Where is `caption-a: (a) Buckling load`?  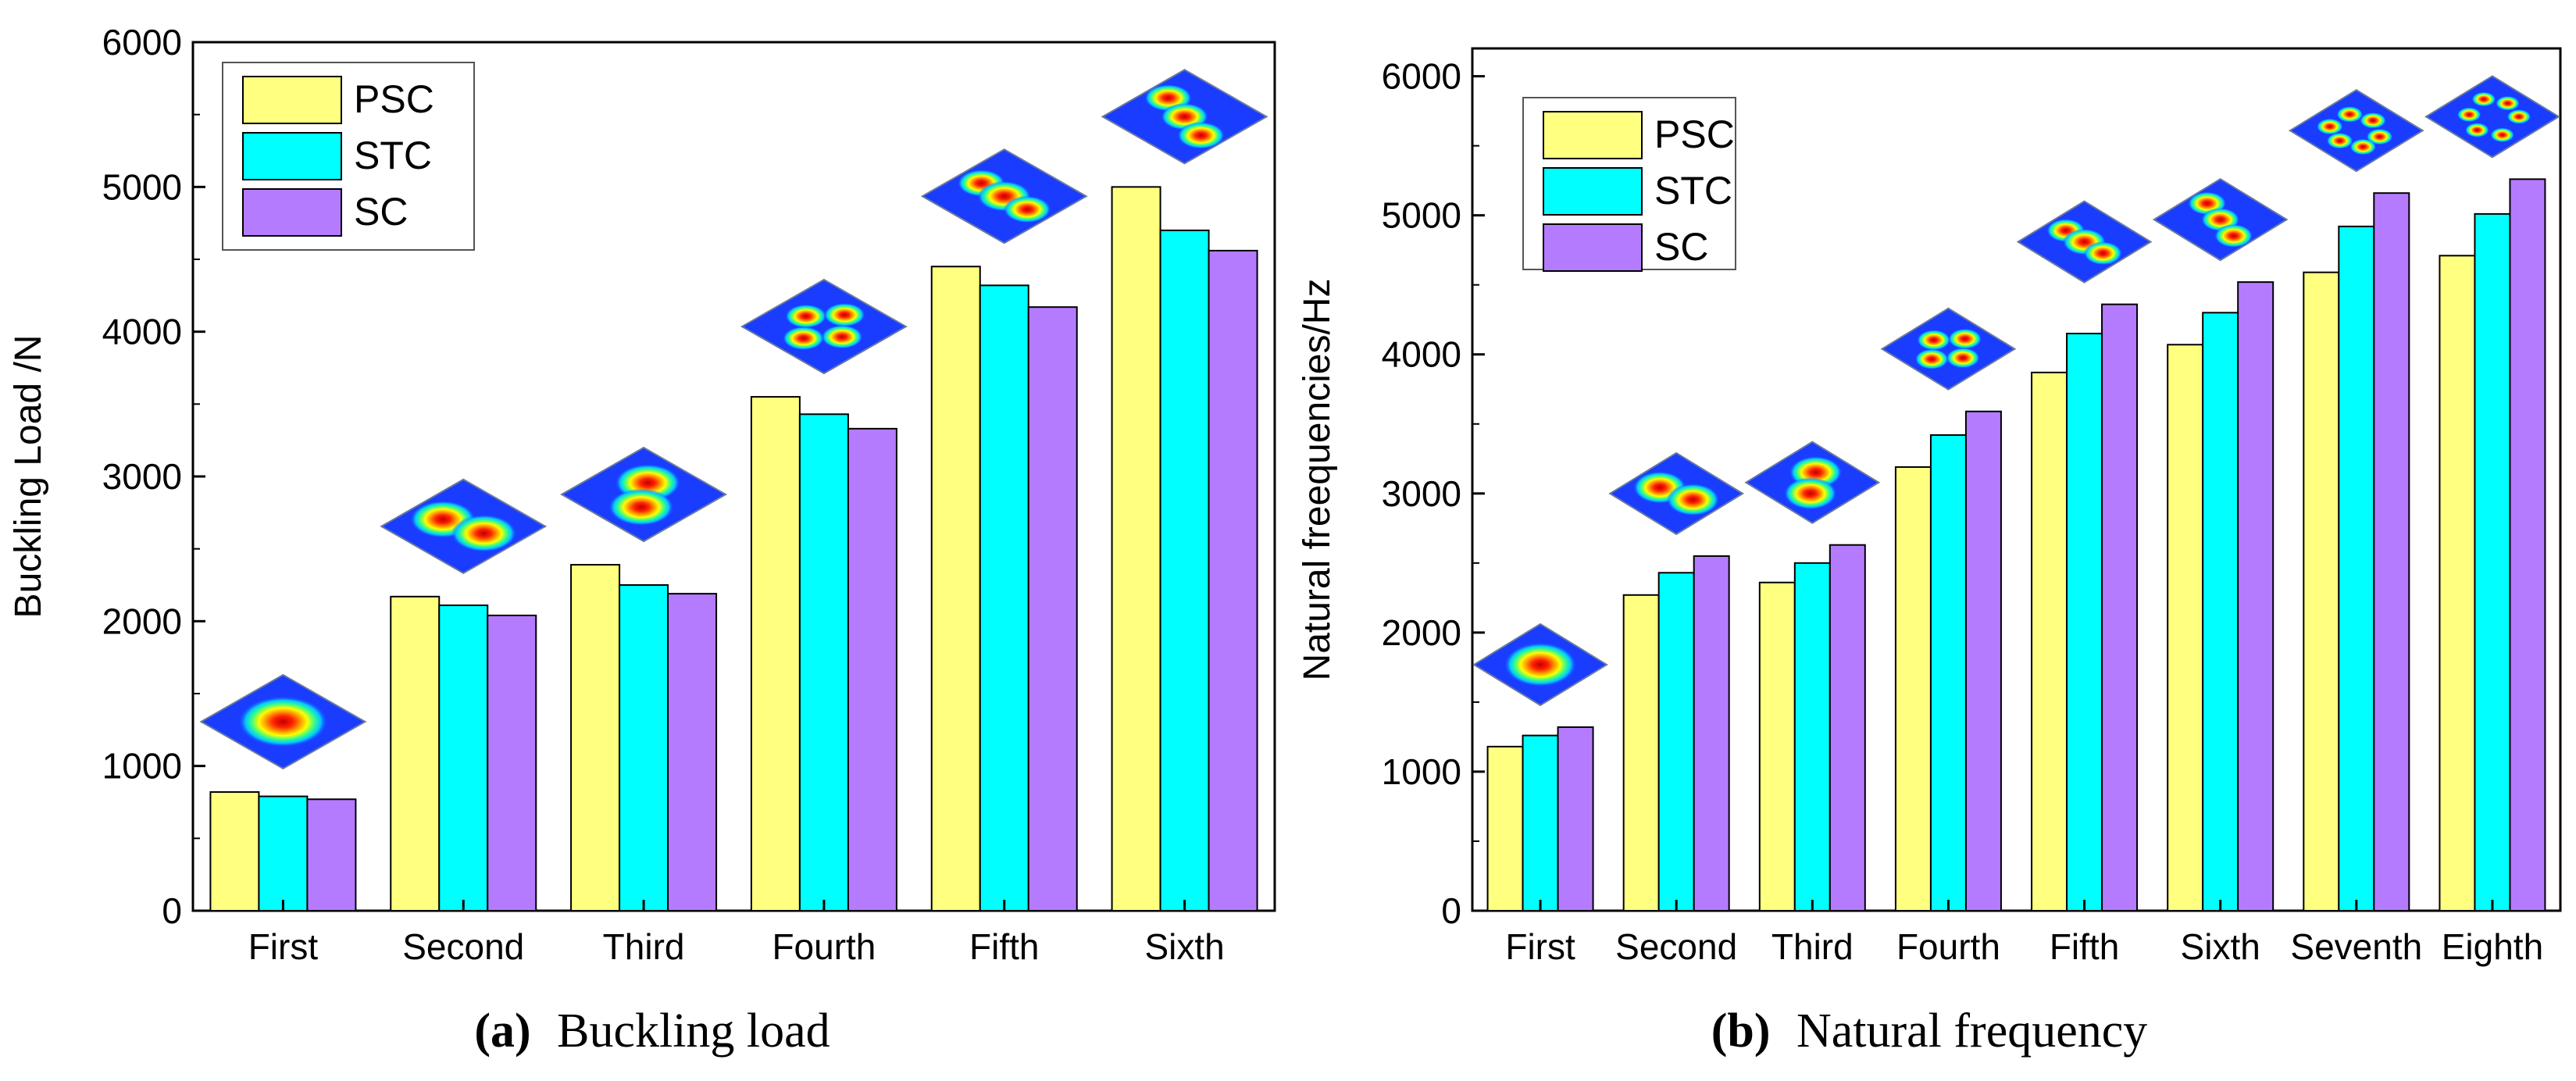
caption-a: (a) Buckling load is located at coordinates (652, 1031).